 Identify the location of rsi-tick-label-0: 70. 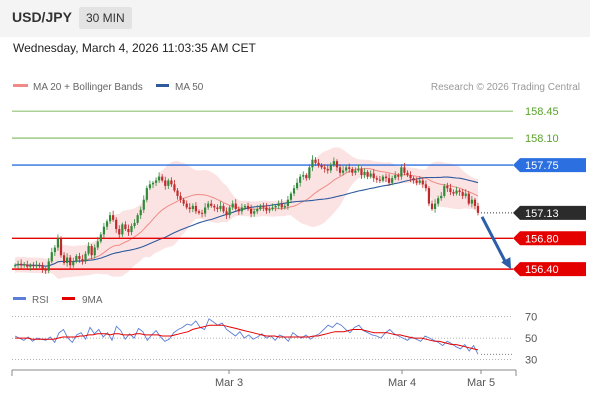
(531, 318).